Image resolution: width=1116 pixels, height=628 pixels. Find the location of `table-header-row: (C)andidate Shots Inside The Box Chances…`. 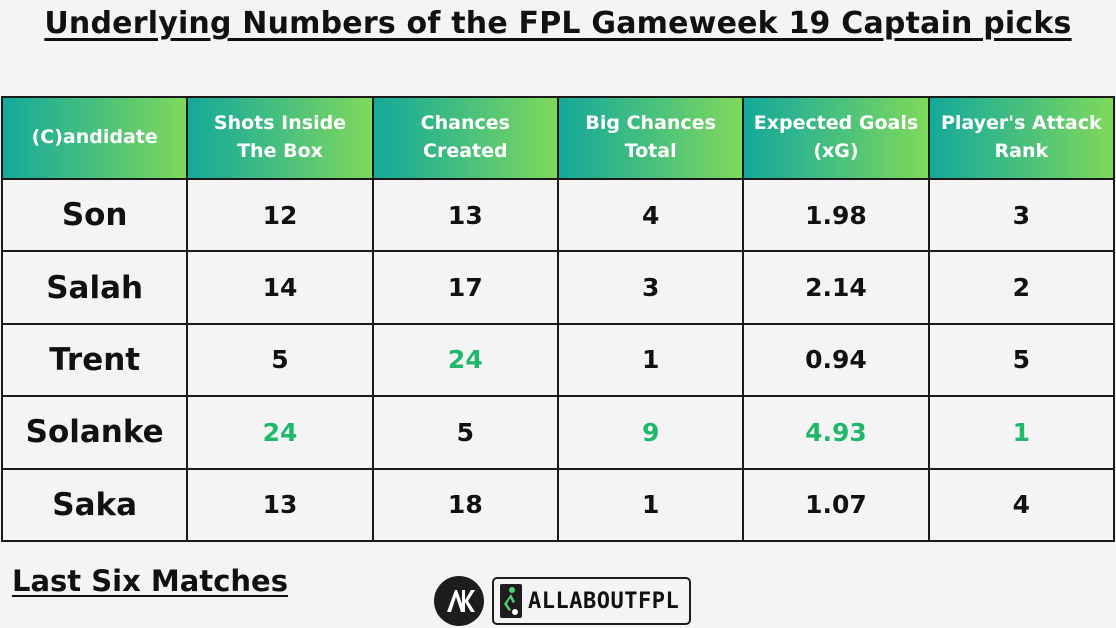

table-header-row: (C)andidate Shots Inside The Box Chances… is located at coordinates (558, 138).